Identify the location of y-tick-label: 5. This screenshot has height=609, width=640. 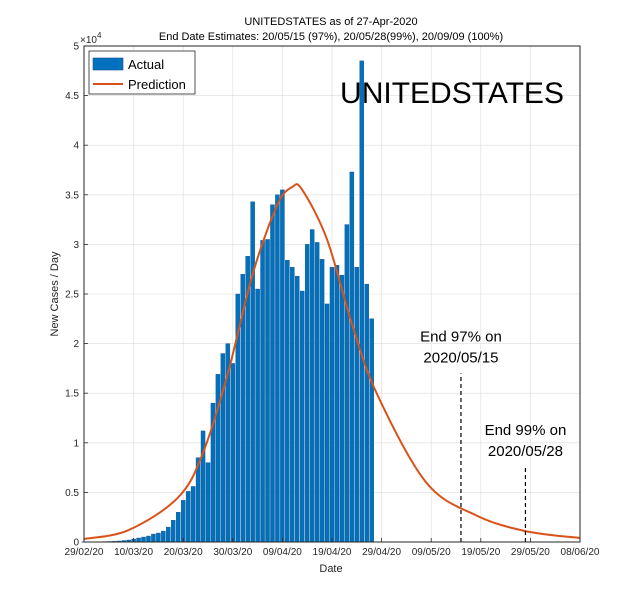
(76, 47).